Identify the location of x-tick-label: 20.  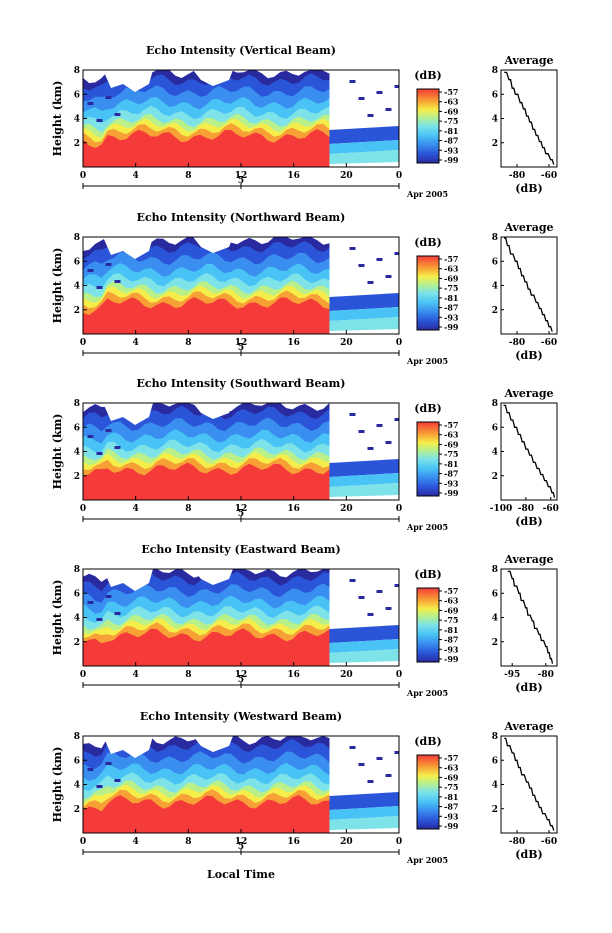
(346, 176).